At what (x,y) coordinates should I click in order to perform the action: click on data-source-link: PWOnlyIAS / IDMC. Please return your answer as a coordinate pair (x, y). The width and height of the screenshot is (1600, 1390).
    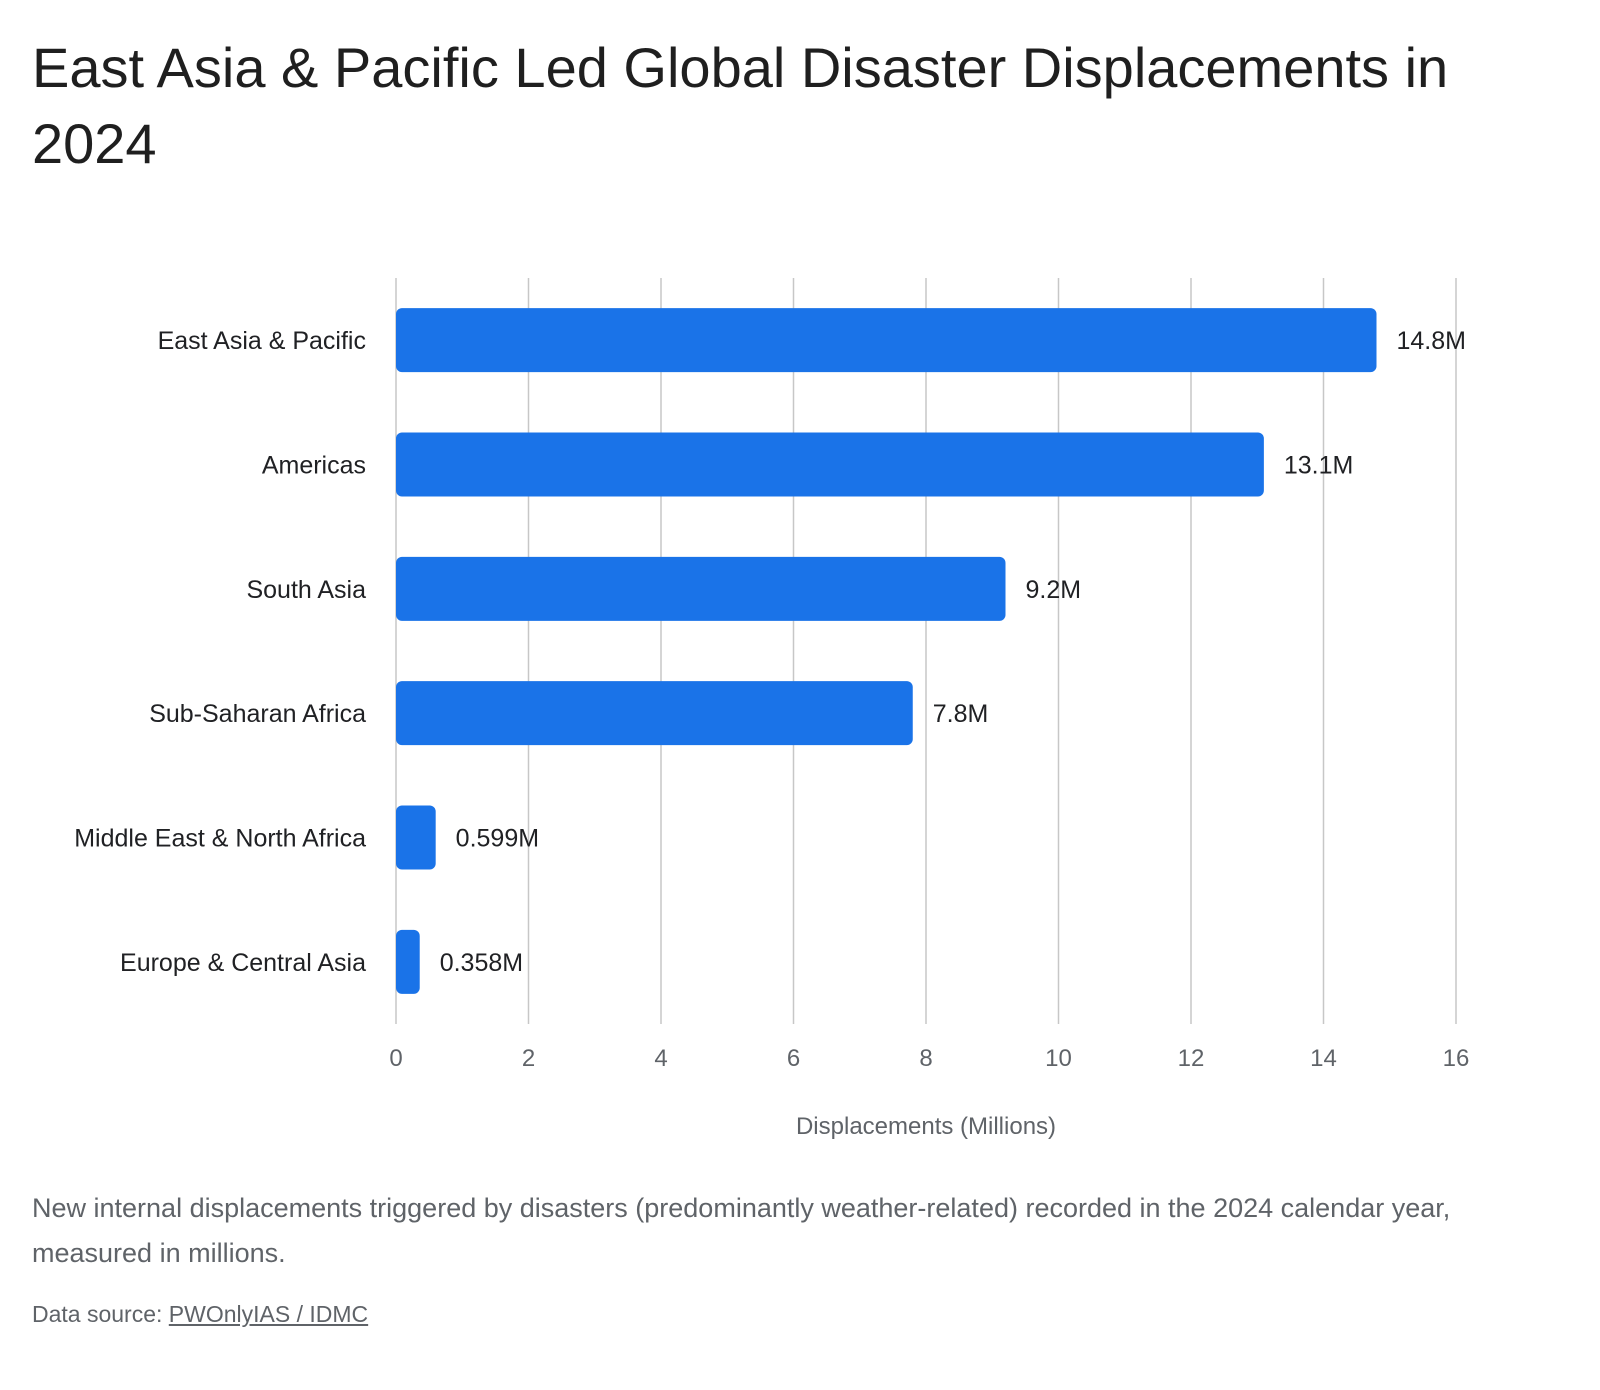
    Looking at the image, I should click on (268, 1314).